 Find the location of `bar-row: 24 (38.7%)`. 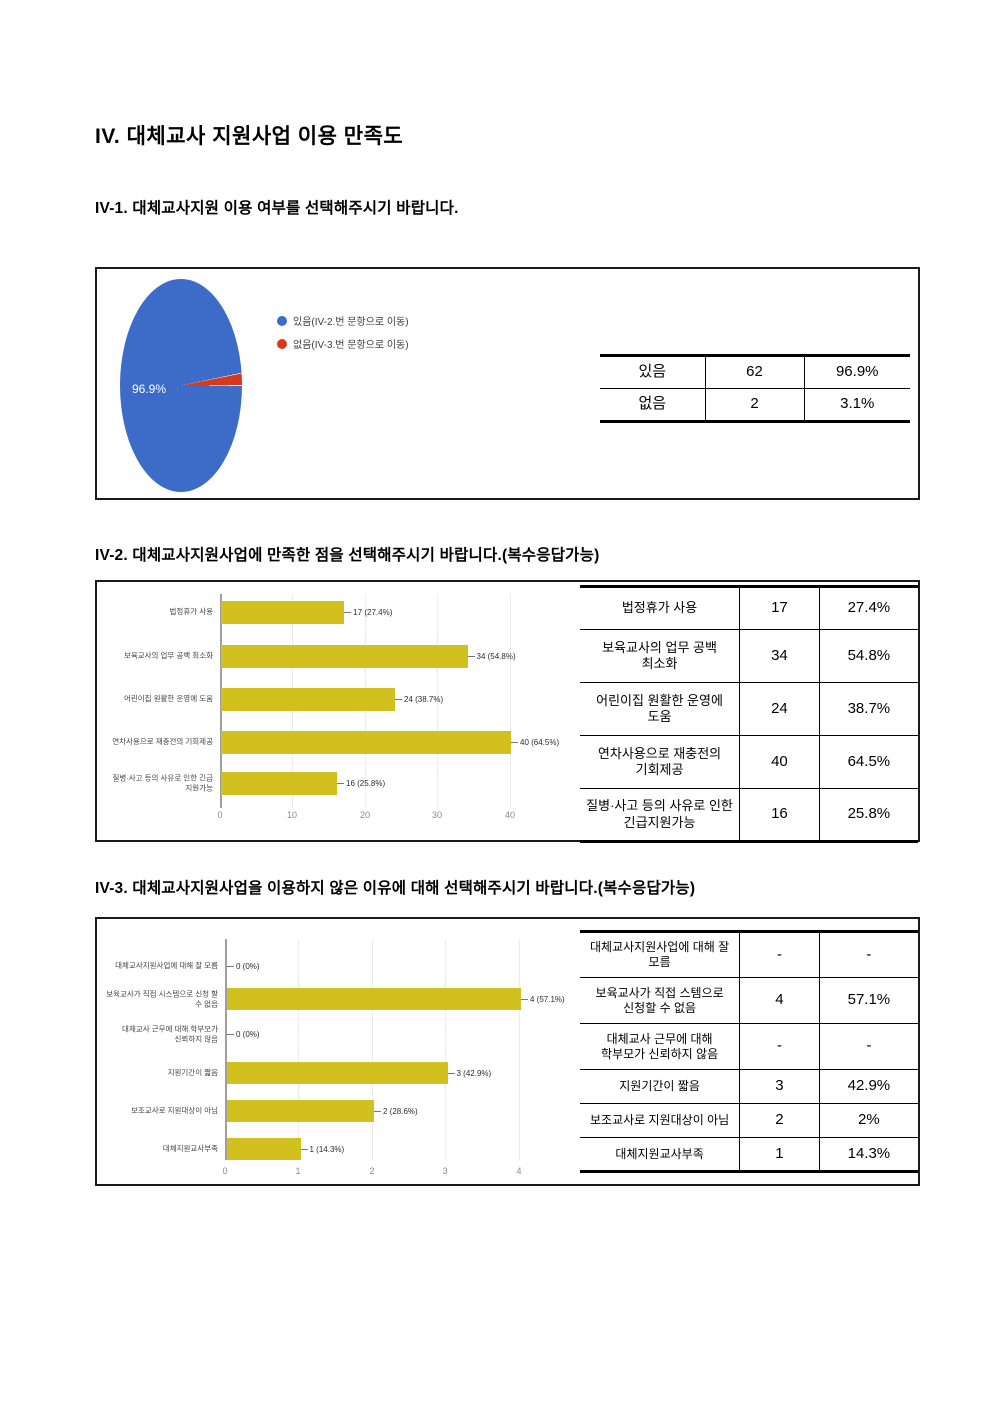

bar-row: 24 (38.7%) is located at coordinates (332, 699).